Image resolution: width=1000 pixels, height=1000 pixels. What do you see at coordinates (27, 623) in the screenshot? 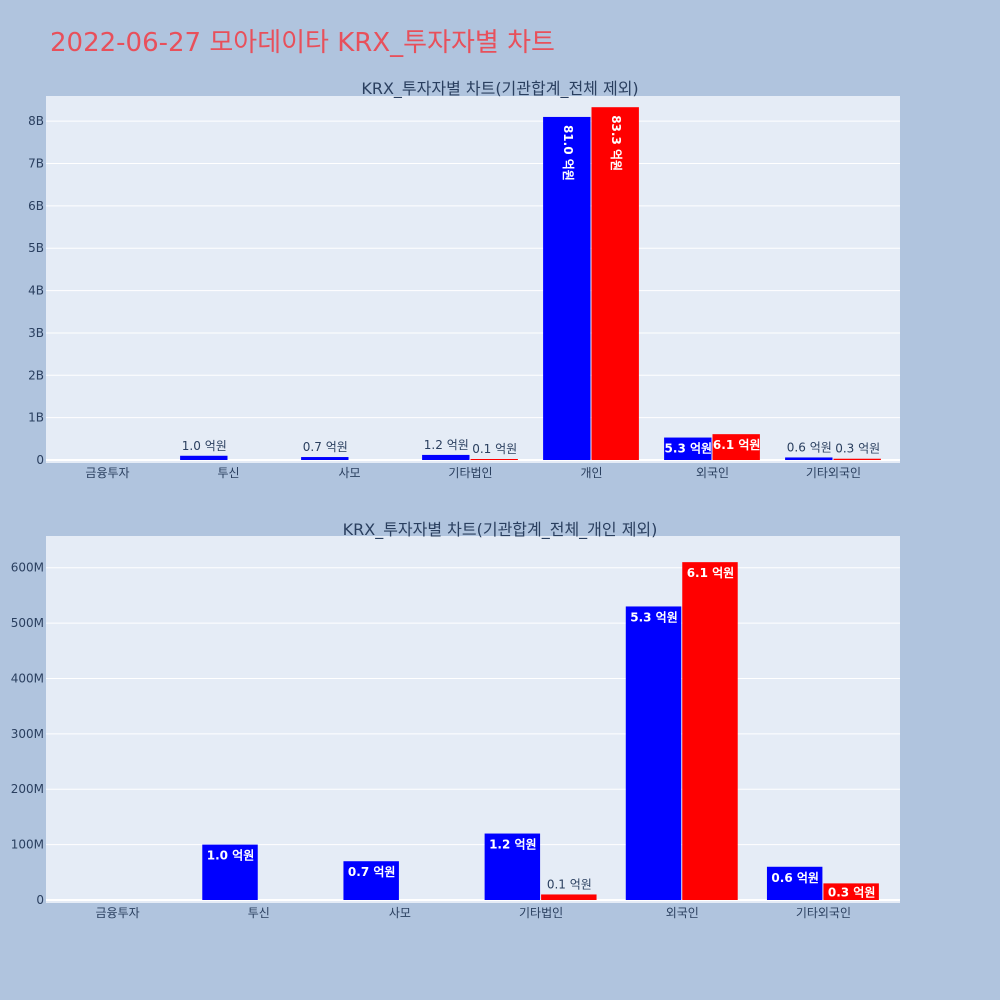
I see `y-tick-label: 500M` at bounding box center [27, 623].